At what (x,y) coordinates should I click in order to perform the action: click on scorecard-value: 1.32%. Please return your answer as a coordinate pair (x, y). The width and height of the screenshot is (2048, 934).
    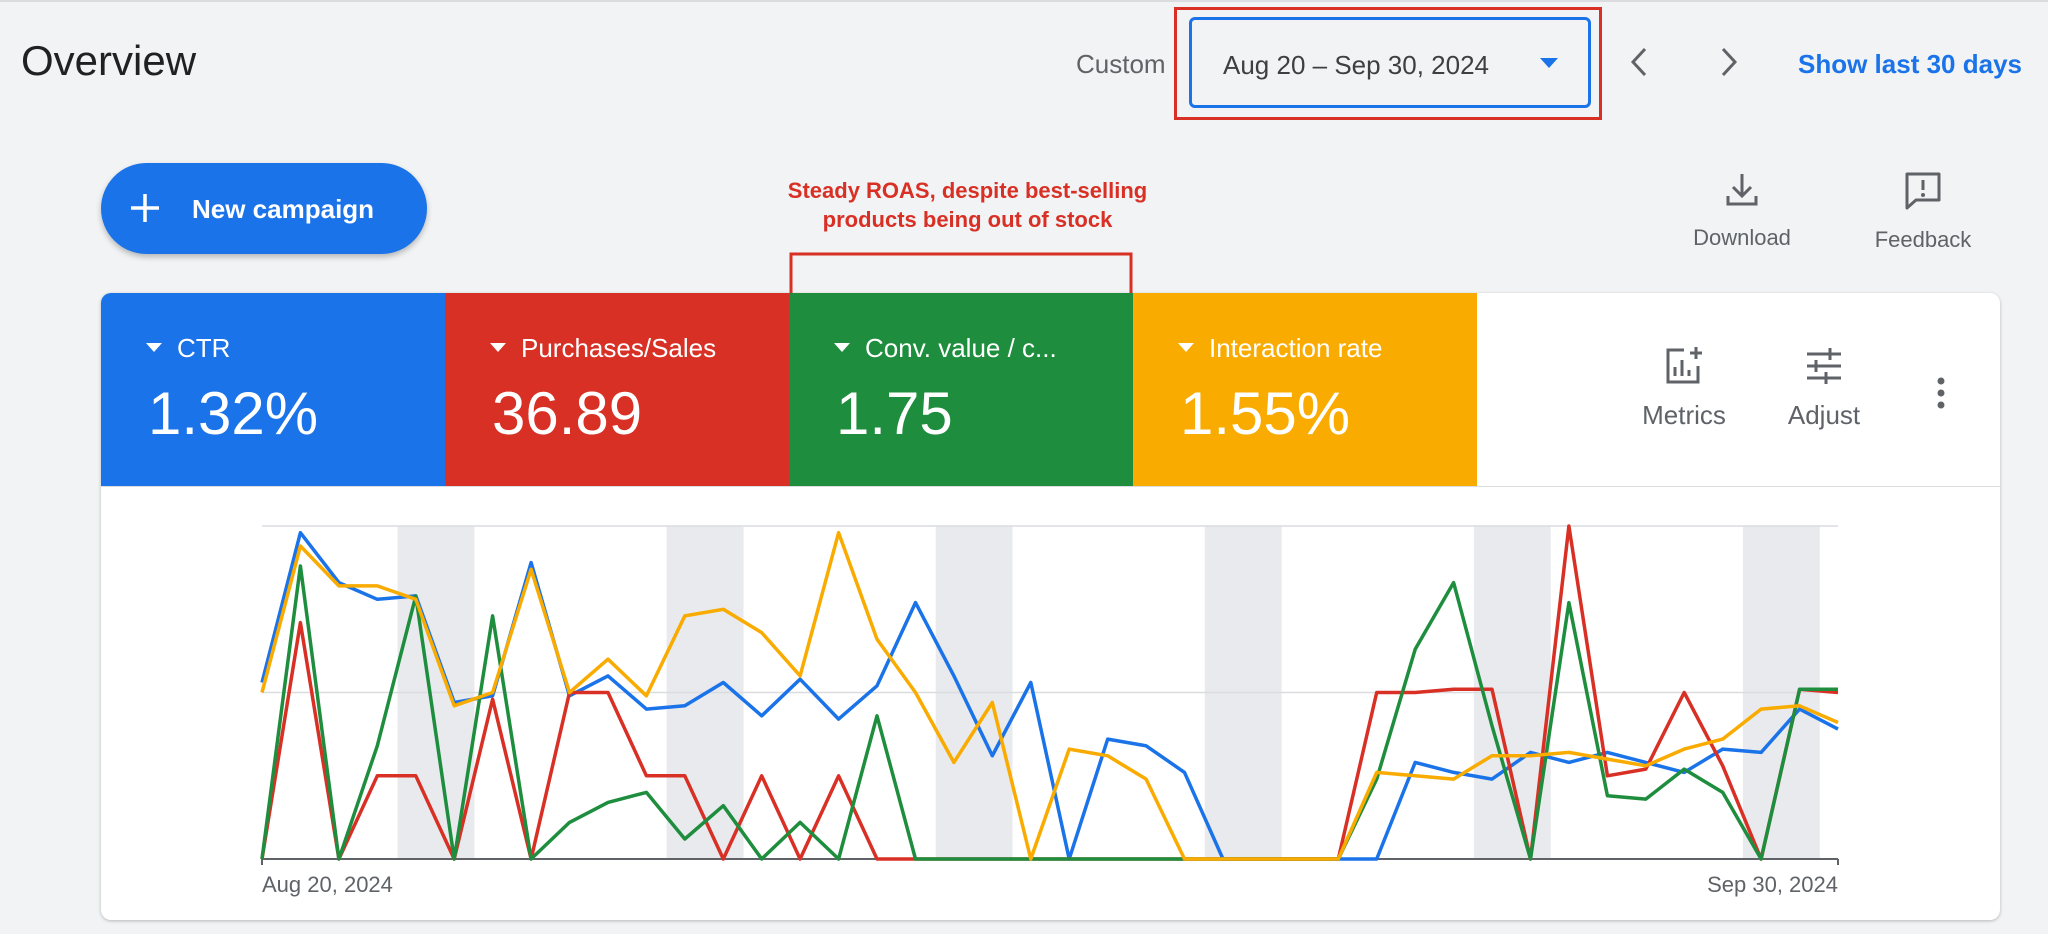
    Looking at the image, I should click on (233, 413).